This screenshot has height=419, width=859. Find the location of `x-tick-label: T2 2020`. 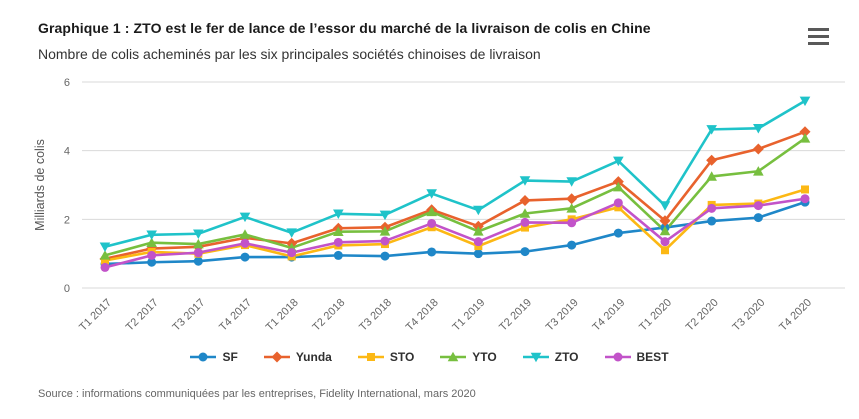

x-tick-label: T2 2020 is located at coordinates (702, 315).